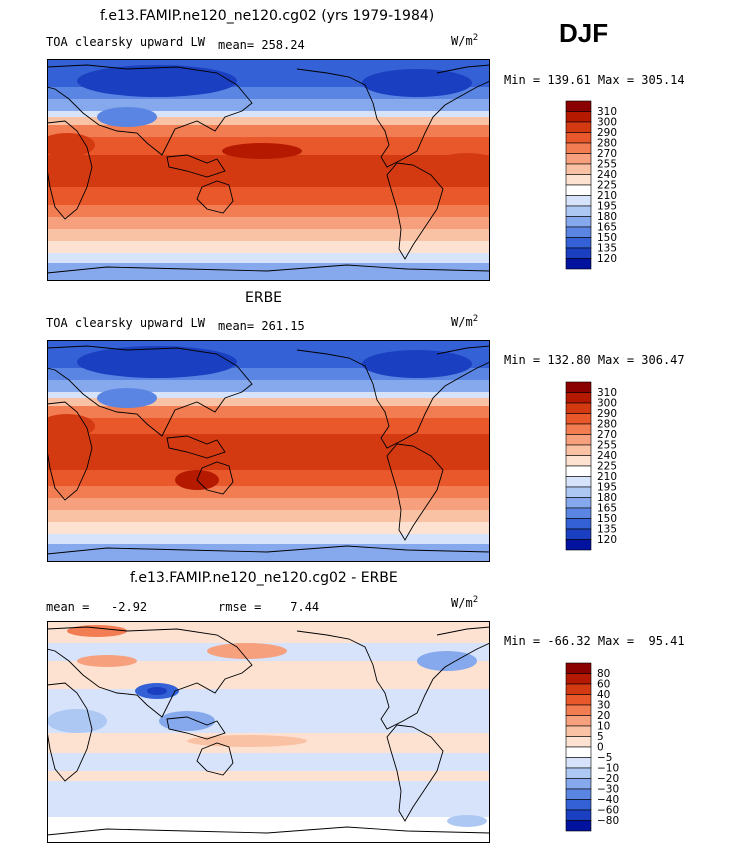 Image resolution: width=733 pixels, height=847 pixels. I want to click on colorbar-tick-label: 120, so click(607, 259).